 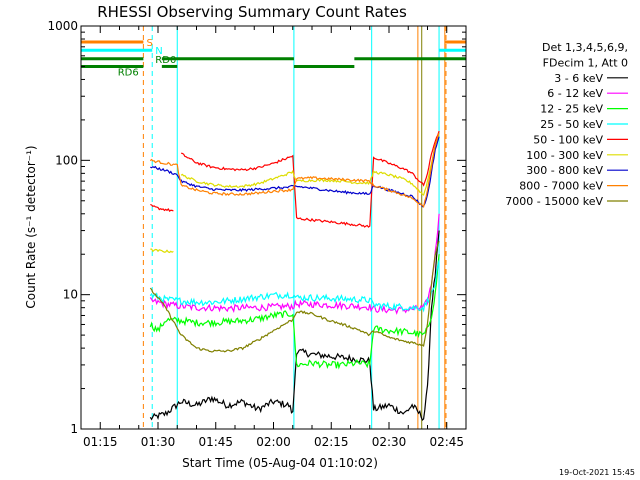 I want to click on y-axis-label: Count Rate (s⁻¹ detector⁻¹), so click(x=31, y=226).